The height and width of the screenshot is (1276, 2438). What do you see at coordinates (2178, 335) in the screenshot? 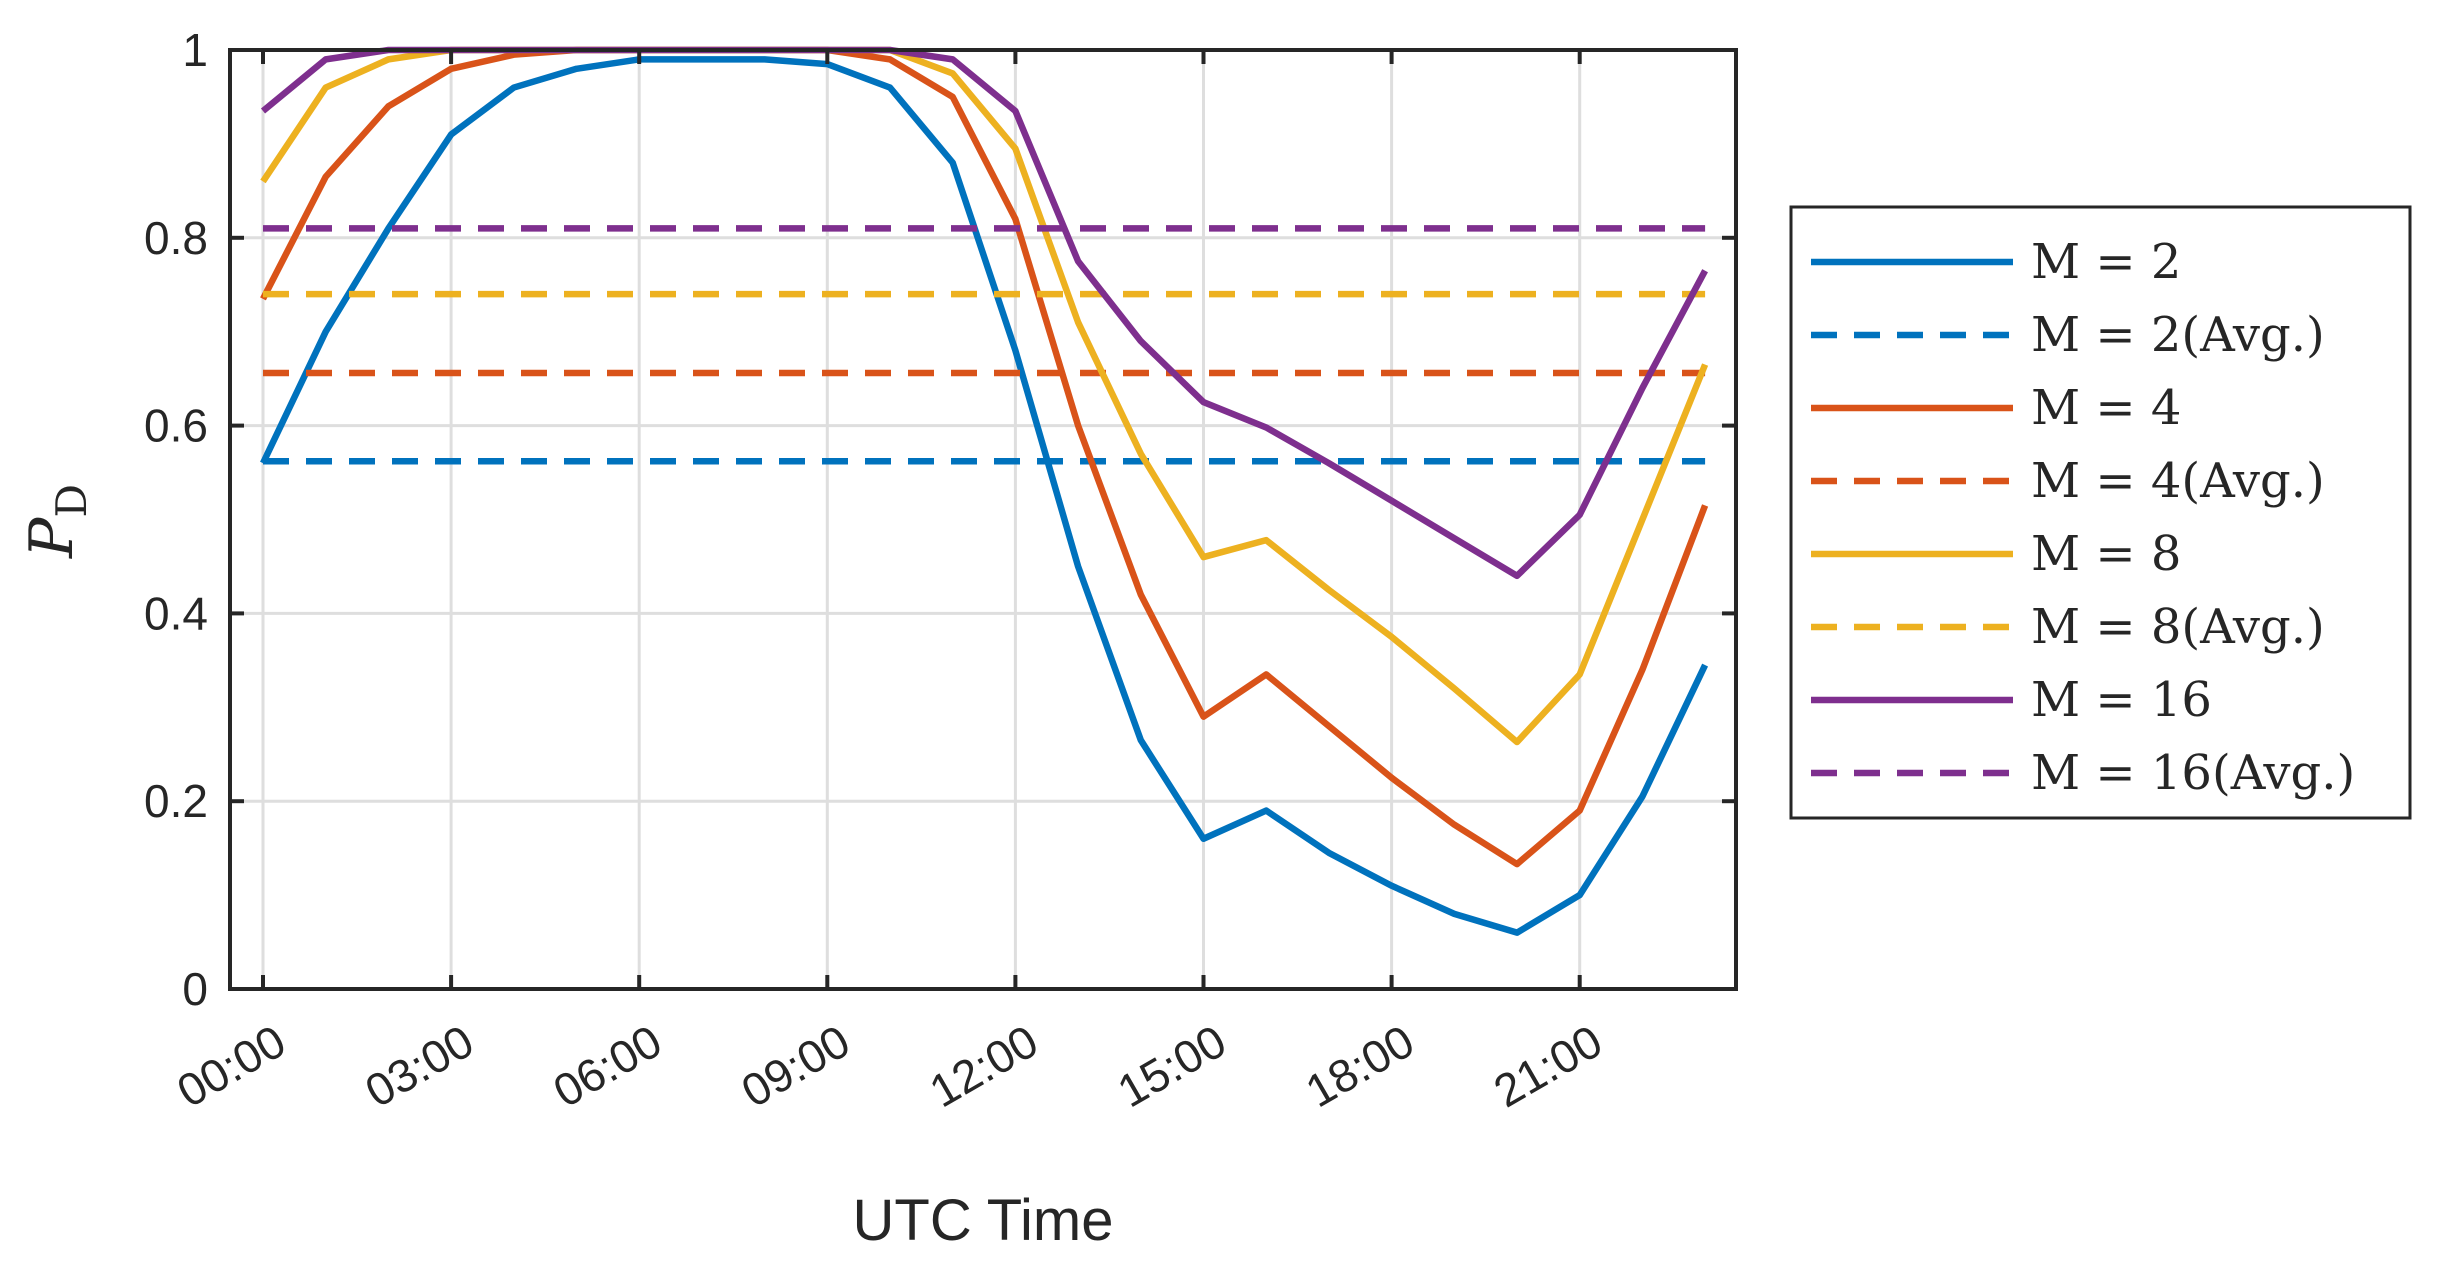
I see `legend-entry-label: M = 2(Avg.)` at bounding box center [2178, 335].